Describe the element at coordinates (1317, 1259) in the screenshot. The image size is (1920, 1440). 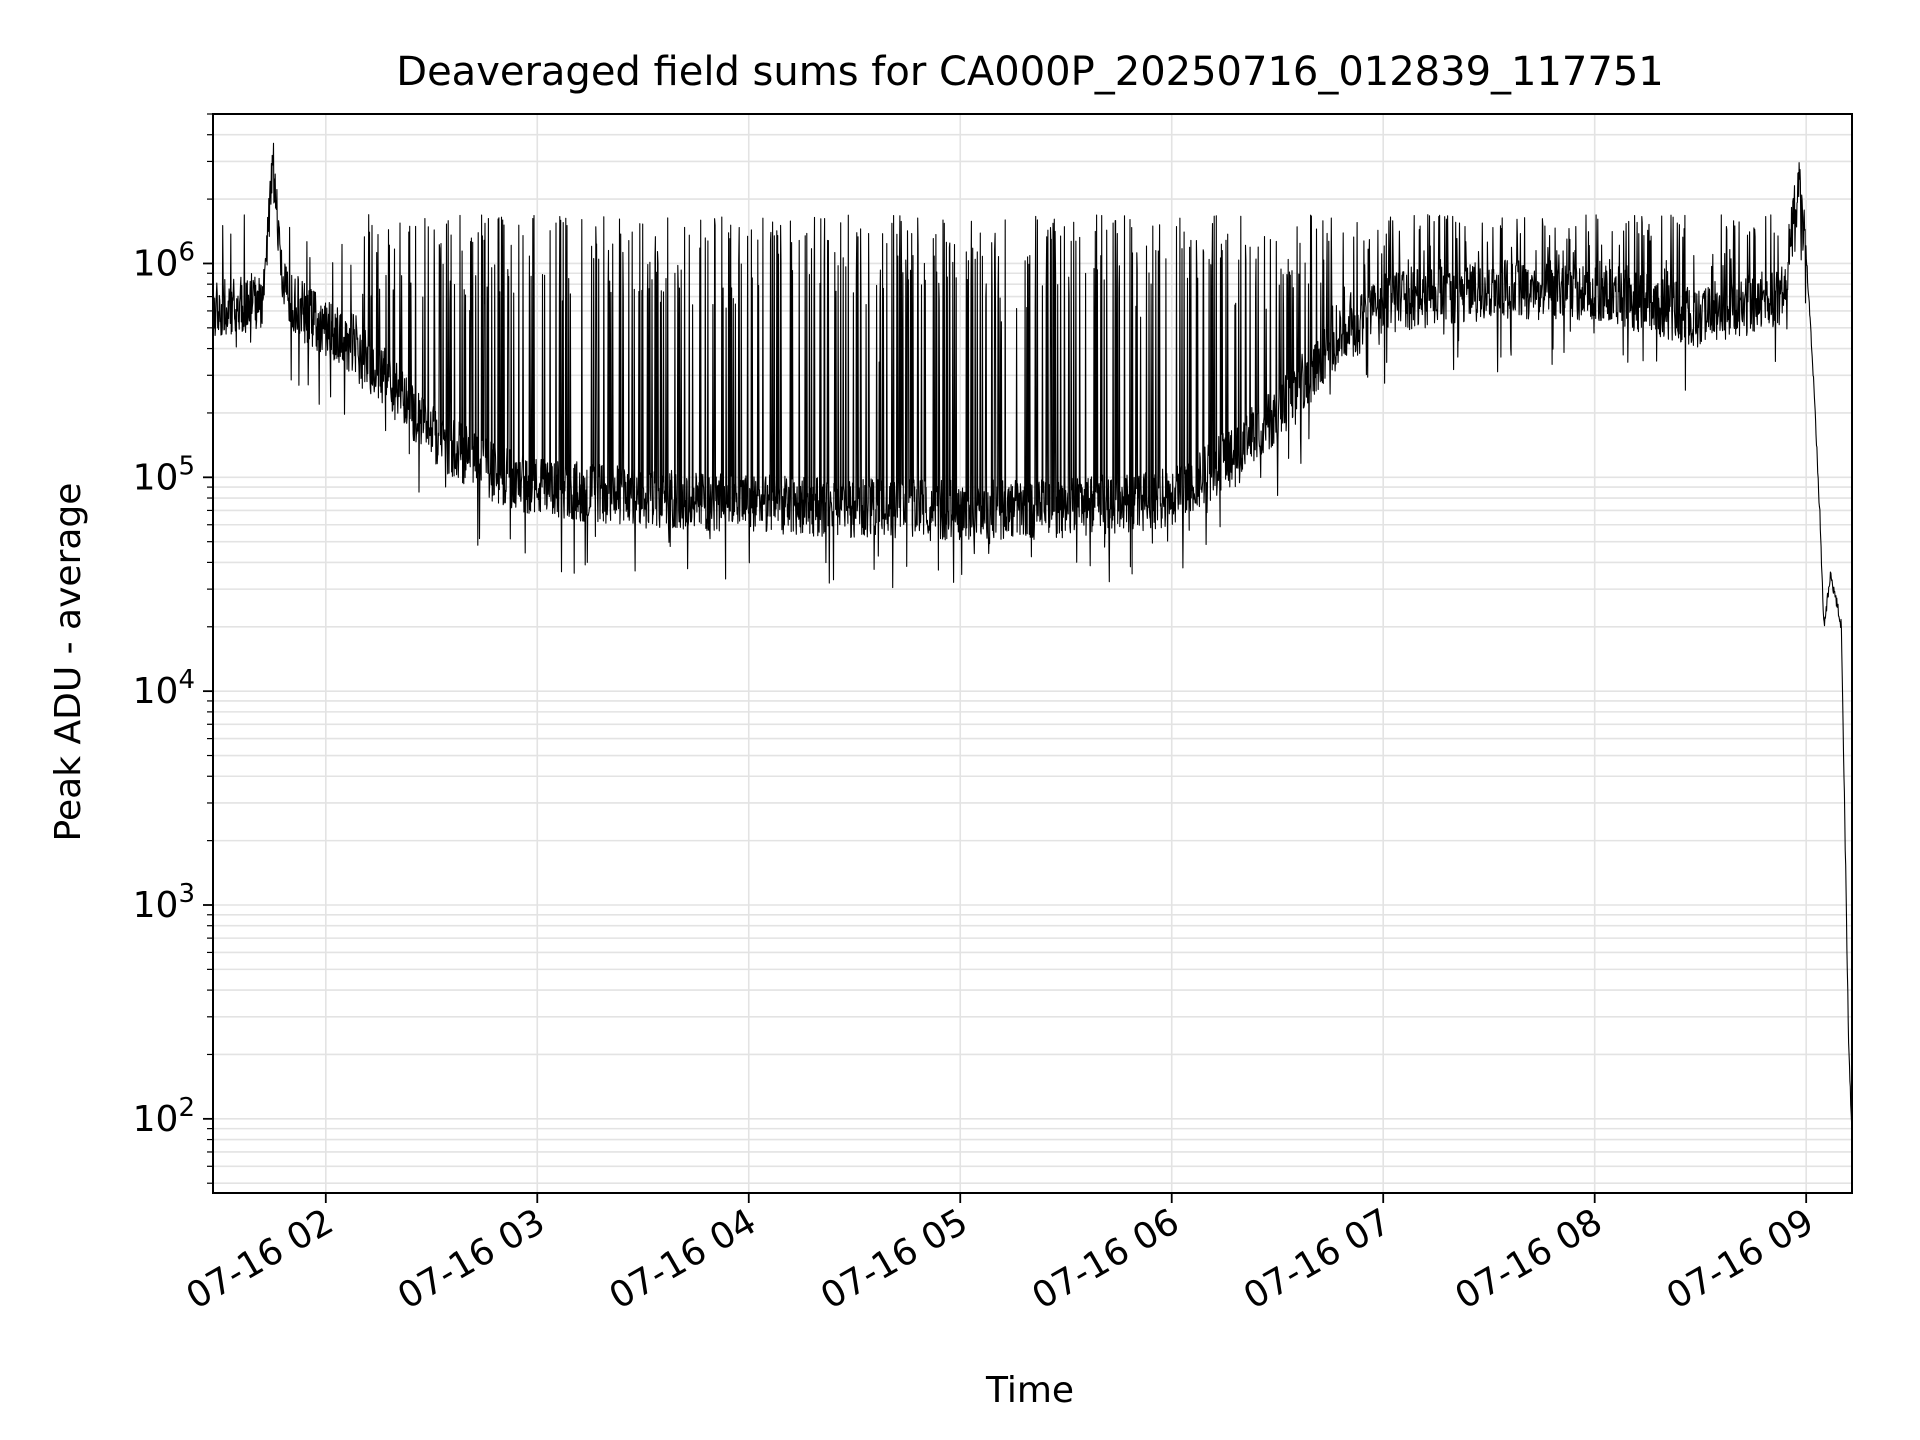
I see `x-tick-label: 07-16 07` at that location.